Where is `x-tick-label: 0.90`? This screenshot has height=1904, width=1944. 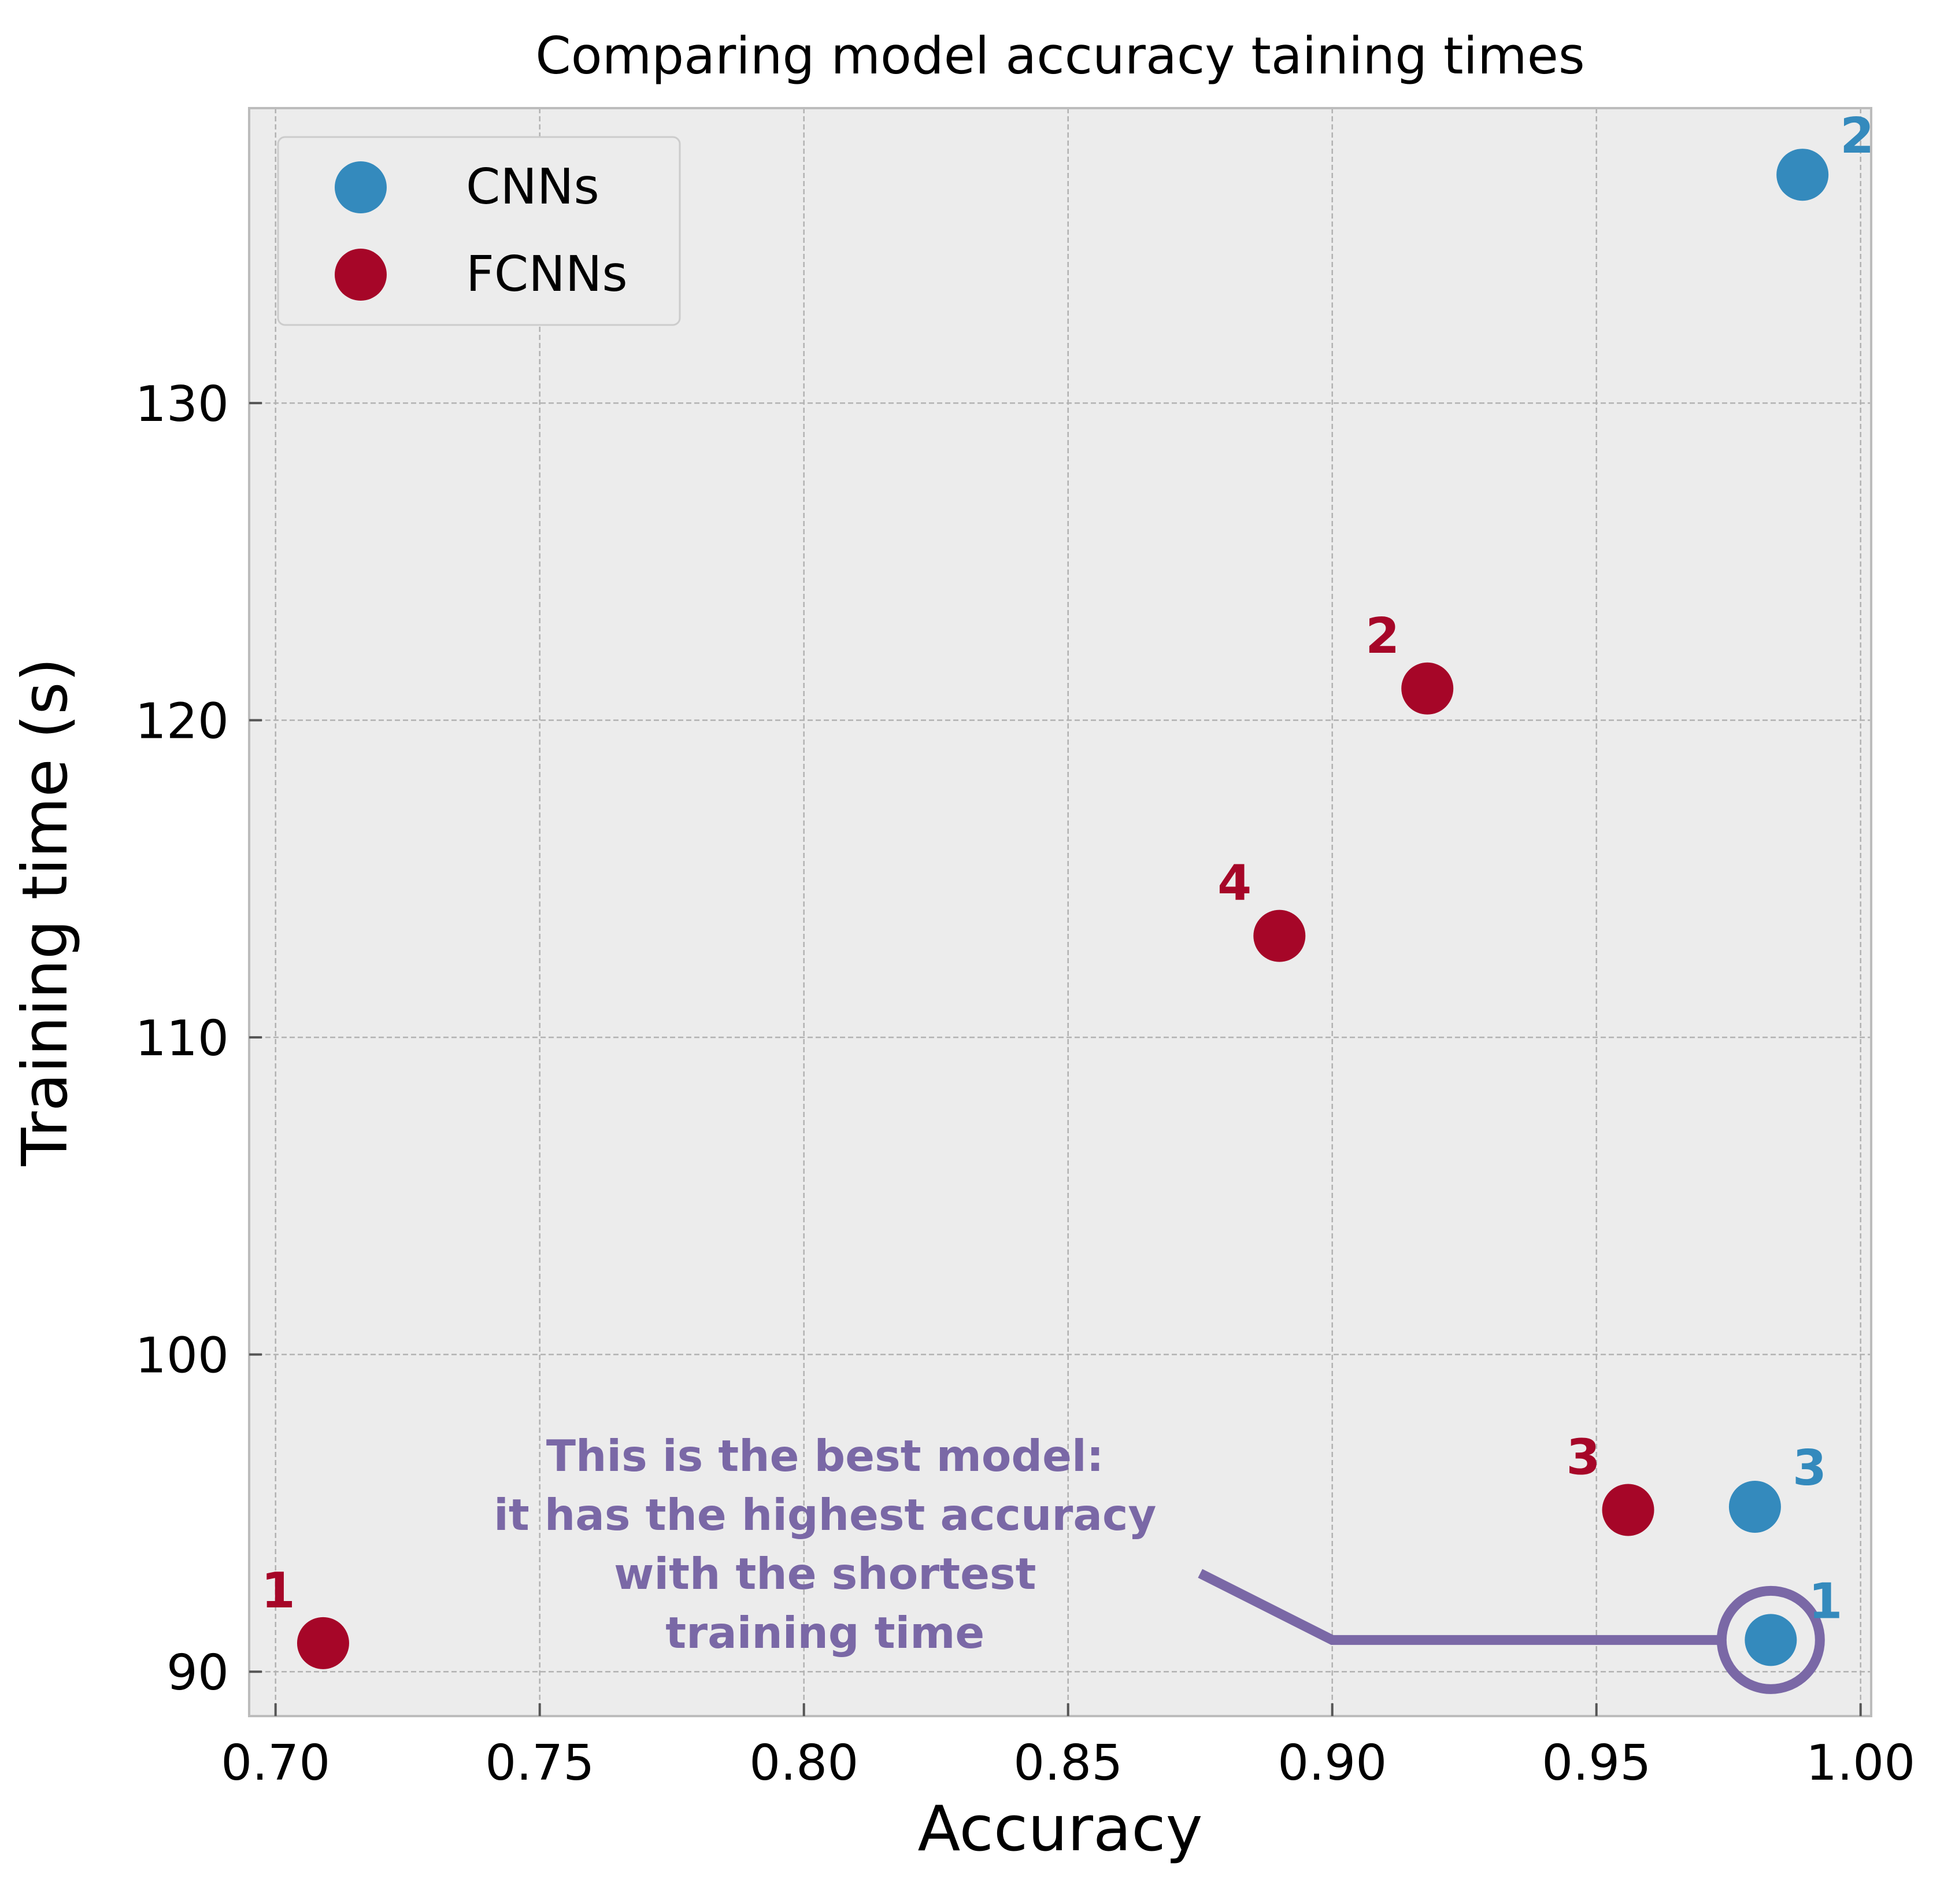 x-tick-label: 0.90 is located at coordinates (1332, 1763).